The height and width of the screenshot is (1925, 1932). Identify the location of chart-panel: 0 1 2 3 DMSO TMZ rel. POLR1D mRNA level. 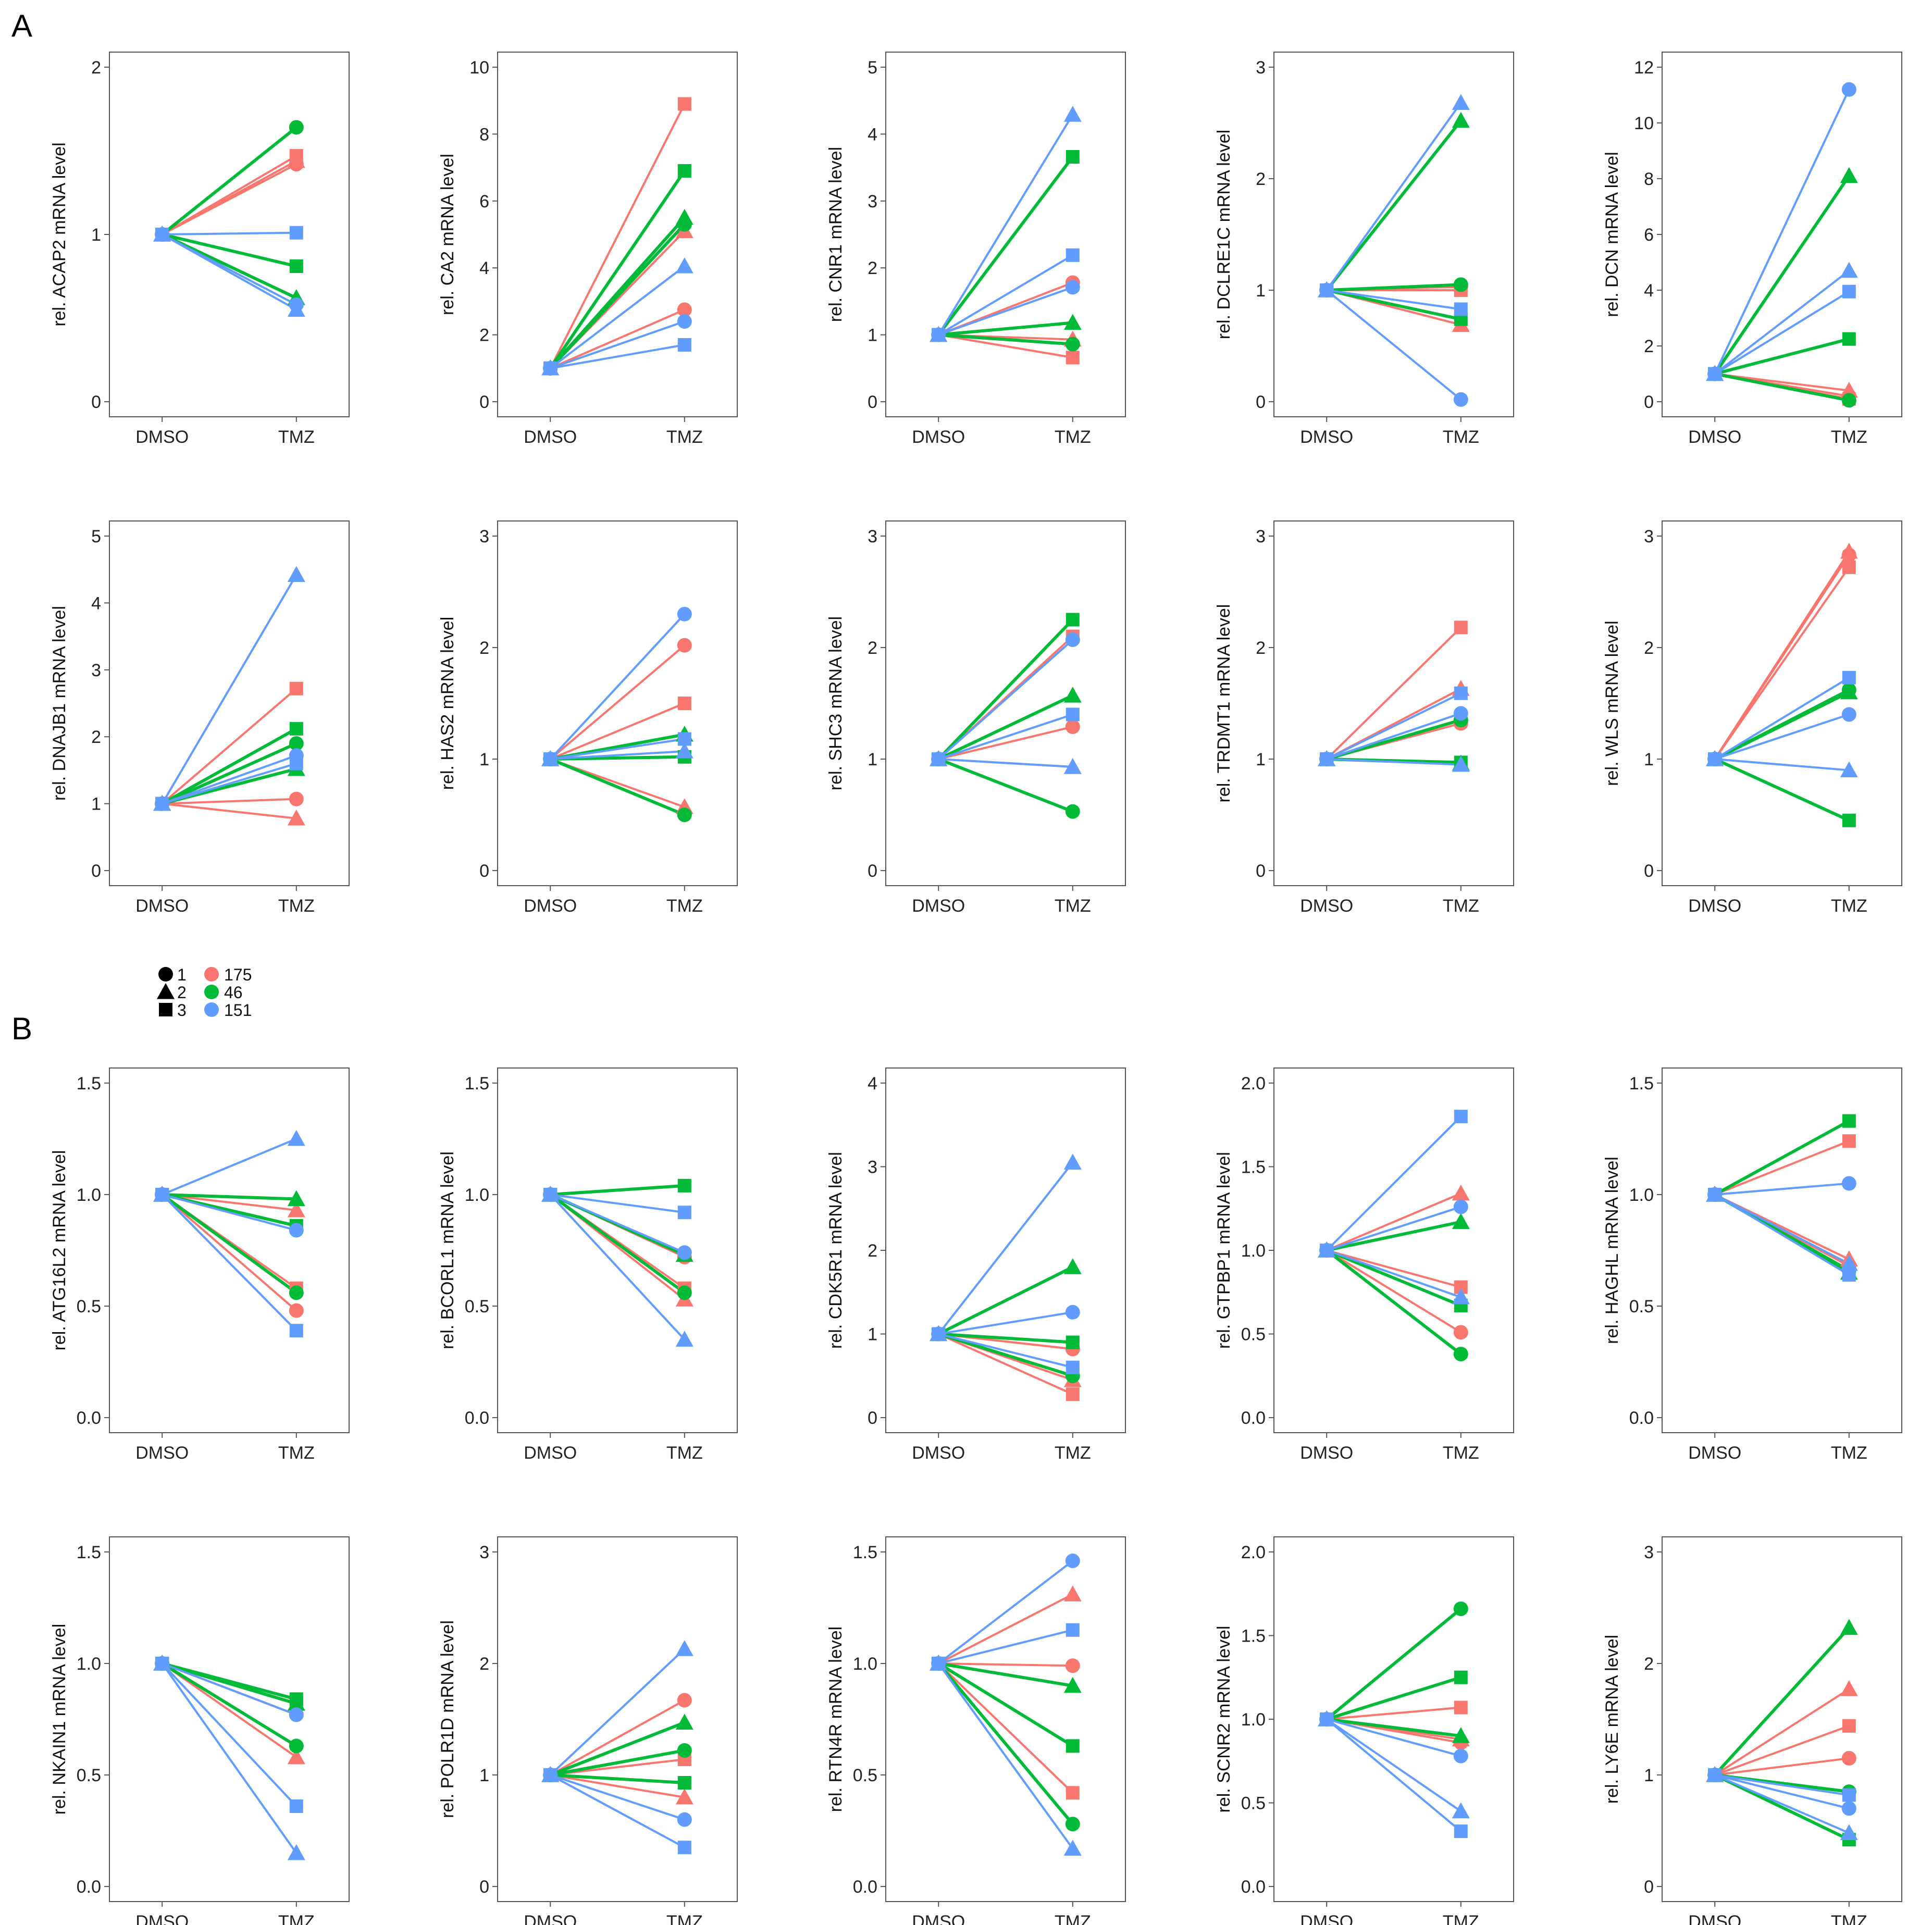
(588, 1730).